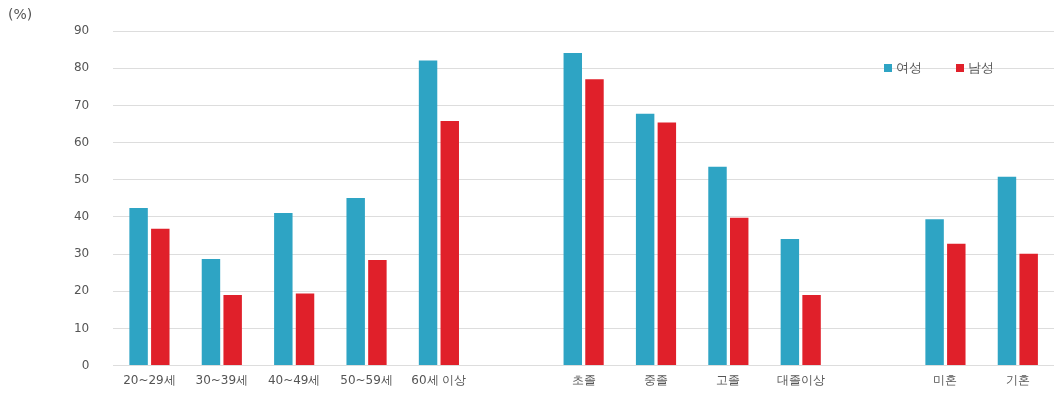 This screenshot has height=400, width=1058. Describe the element at coordinates (222, 379) in the screenshot. I see `x-tick-label: 30~39세` at that location.